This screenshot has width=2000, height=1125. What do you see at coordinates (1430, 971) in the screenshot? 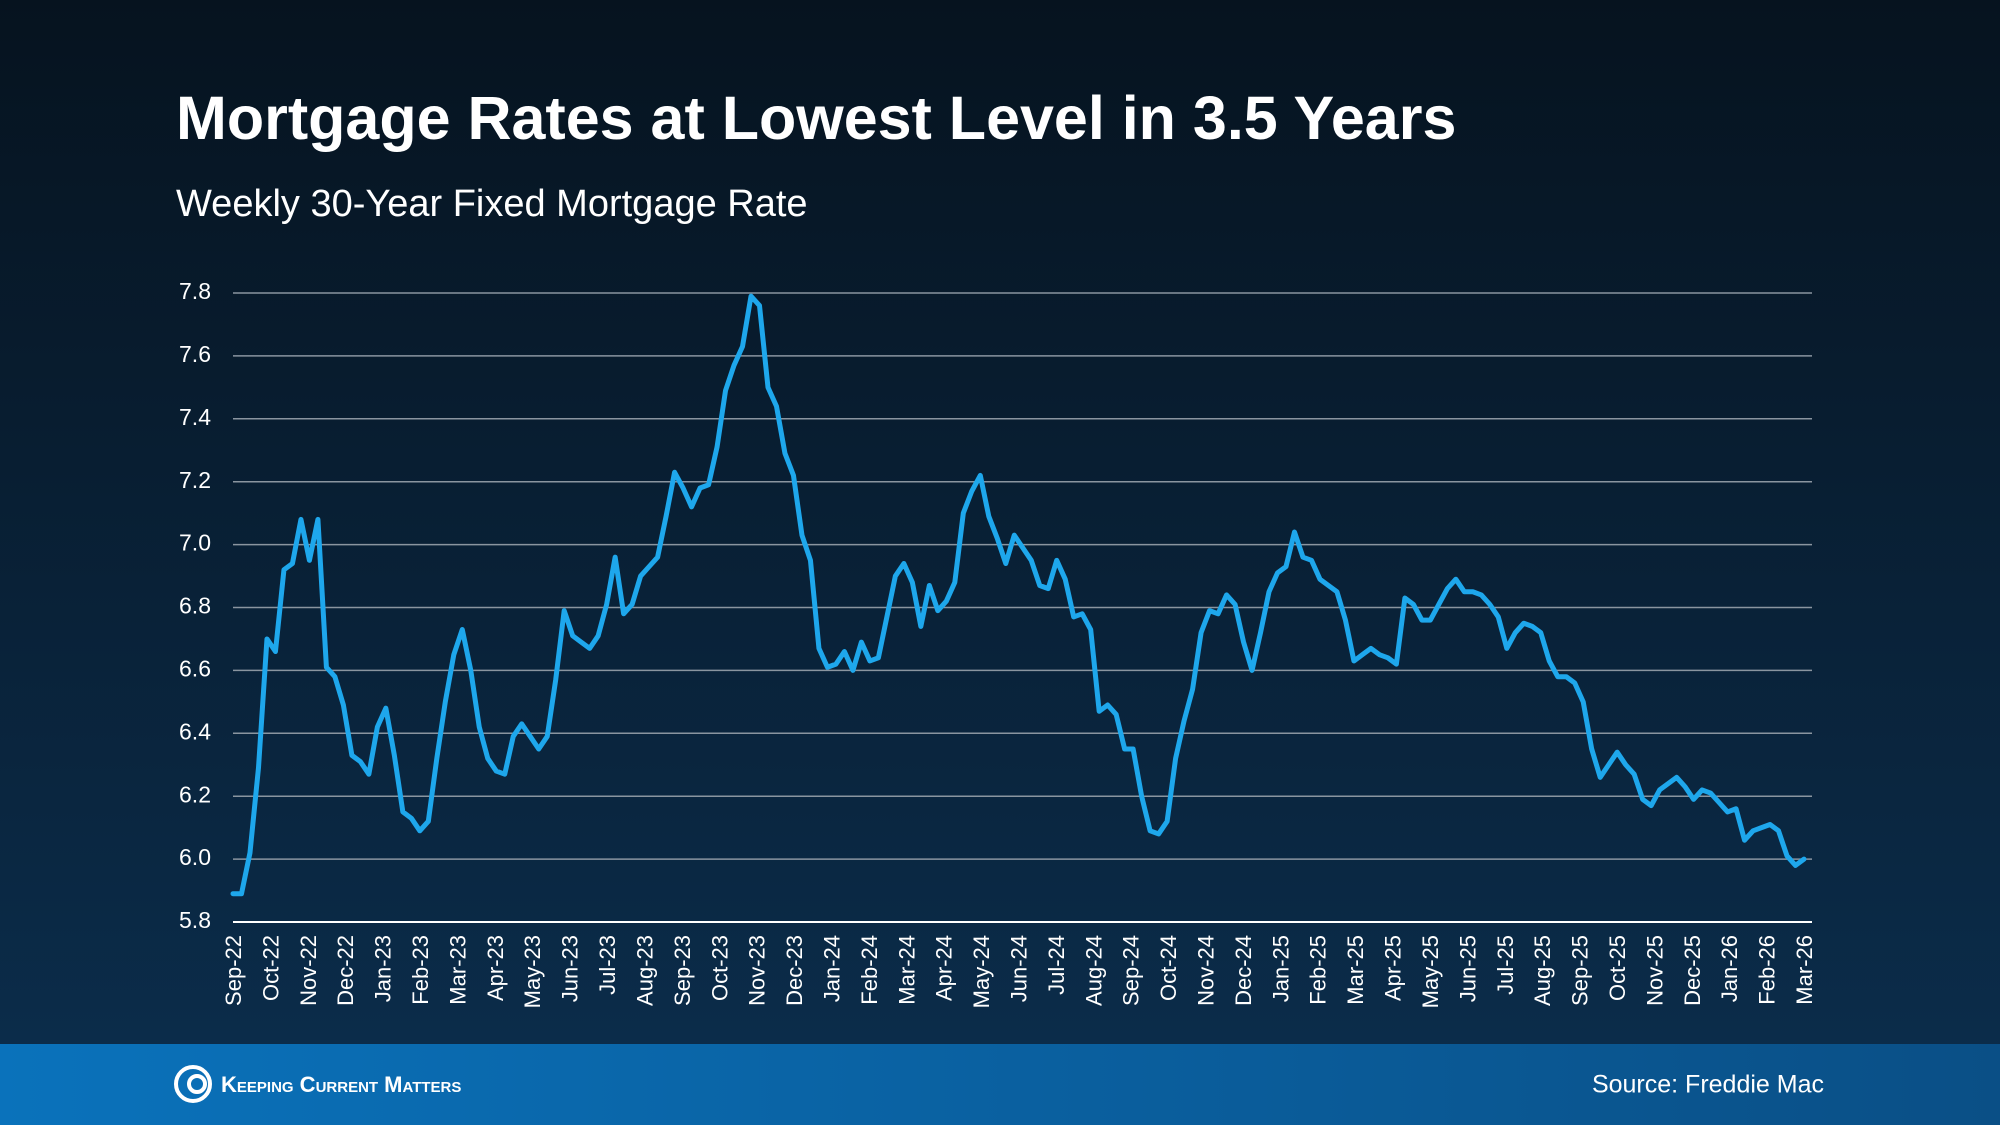
I see `x-tick-label: May-25` at bounding box center [1430, 971].